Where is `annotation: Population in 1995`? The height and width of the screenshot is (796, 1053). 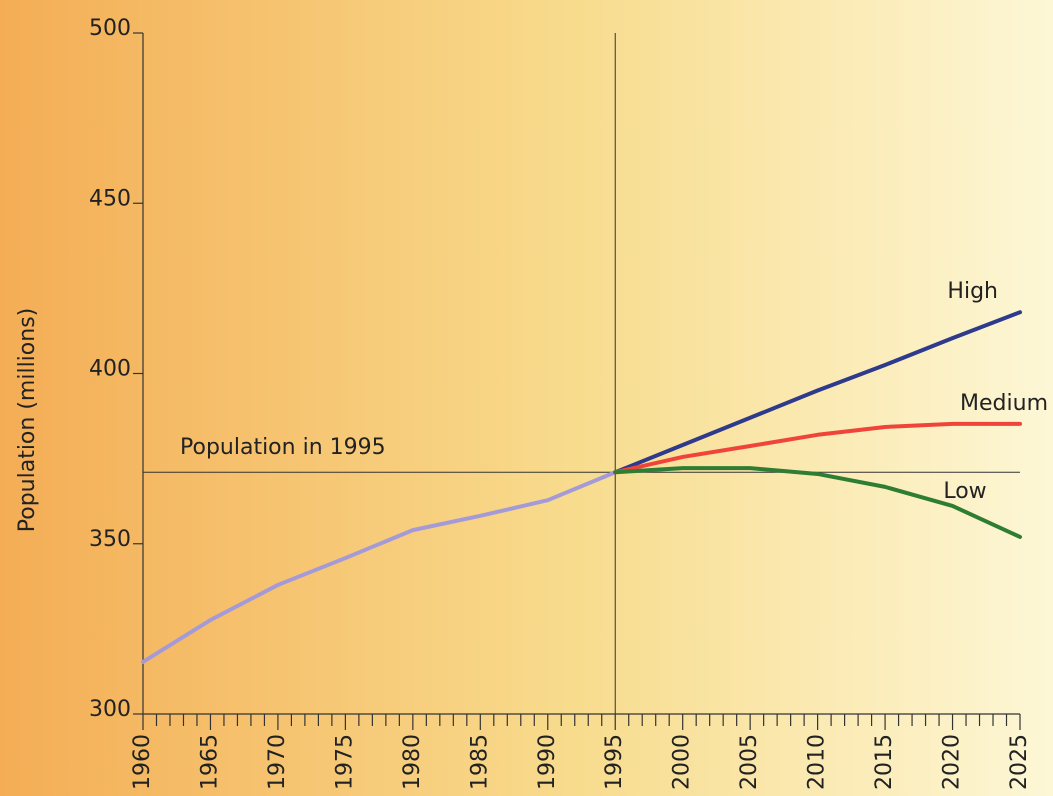 annotation: Population in 1995 is located at coordinates (283, 447).